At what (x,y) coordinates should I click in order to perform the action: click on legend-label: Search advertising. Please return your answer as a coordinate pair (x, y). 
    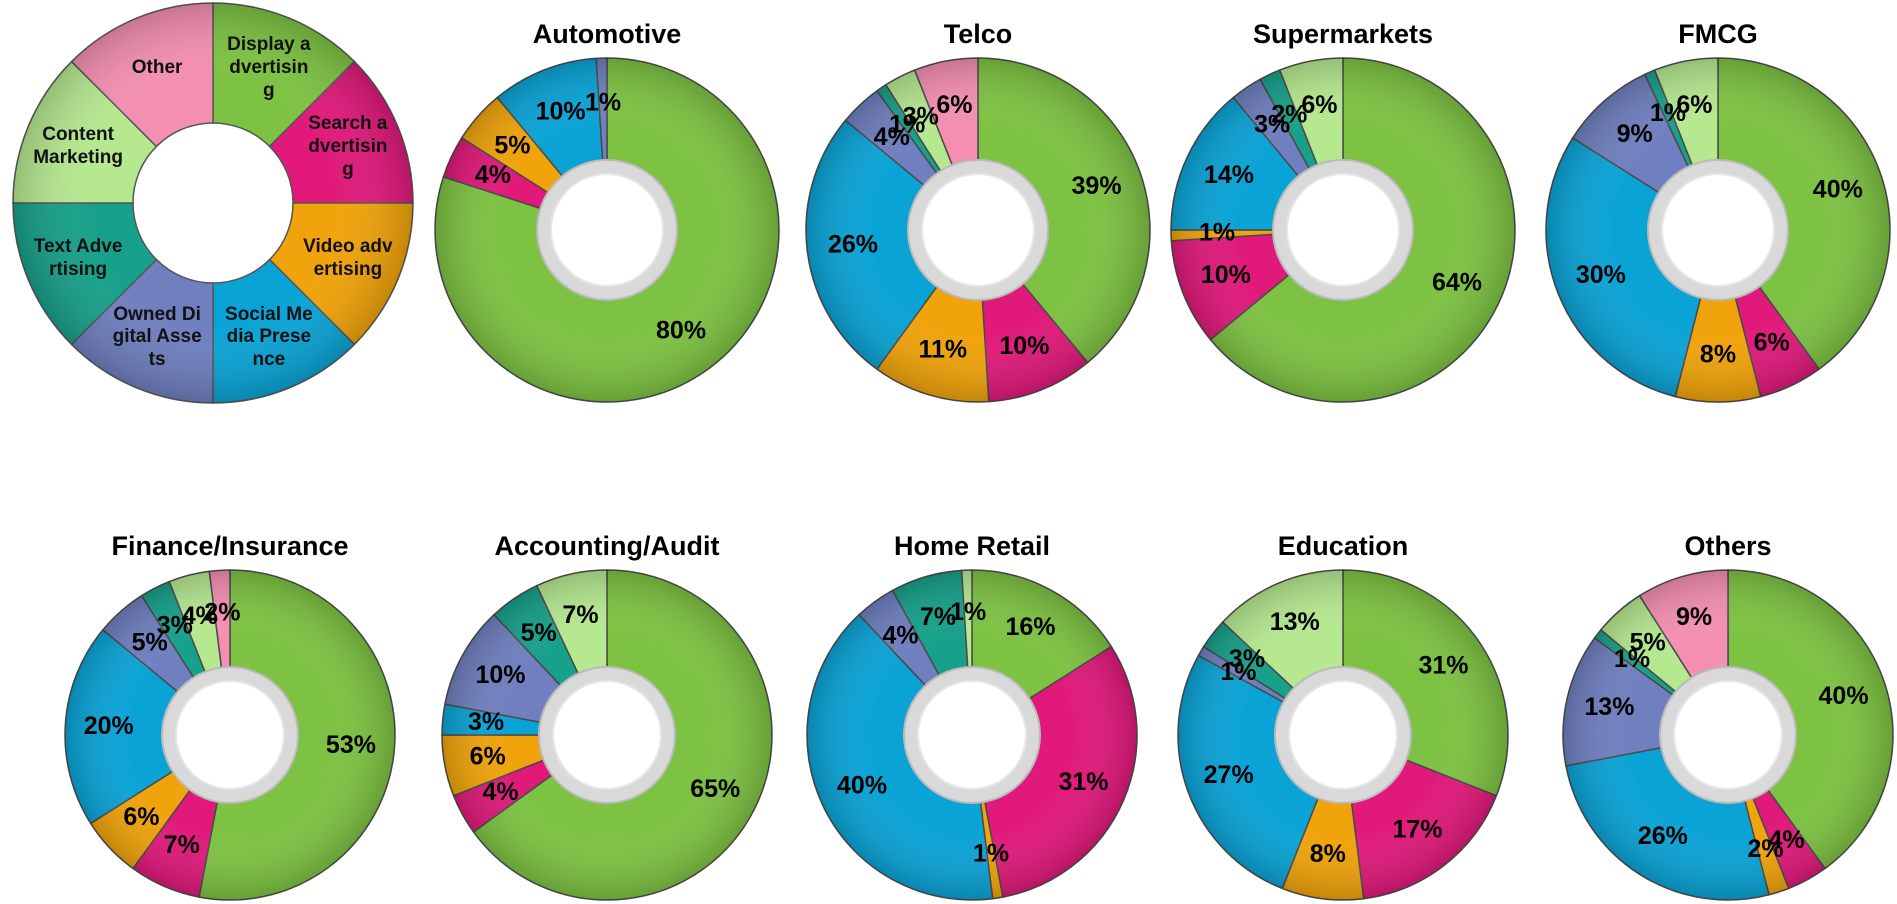
    Looking at the image, I should click on (348, 146).